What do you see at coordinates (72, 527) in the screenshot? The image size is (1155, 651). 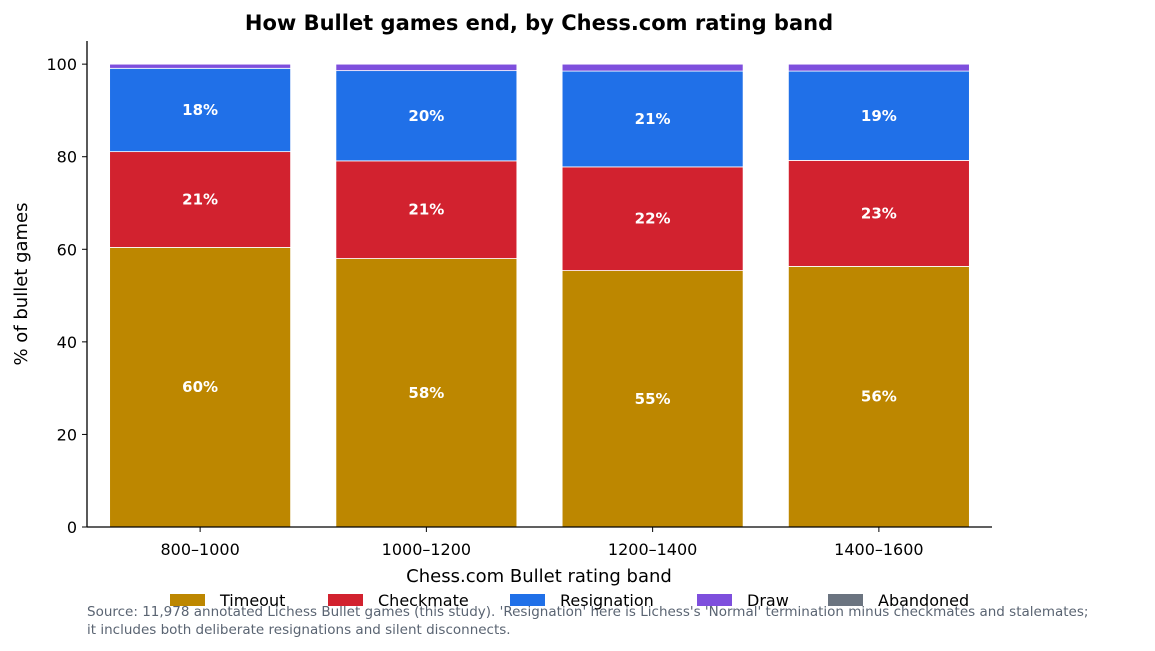 I see `y-tick-label: 0` at bounding box center [72, 527].